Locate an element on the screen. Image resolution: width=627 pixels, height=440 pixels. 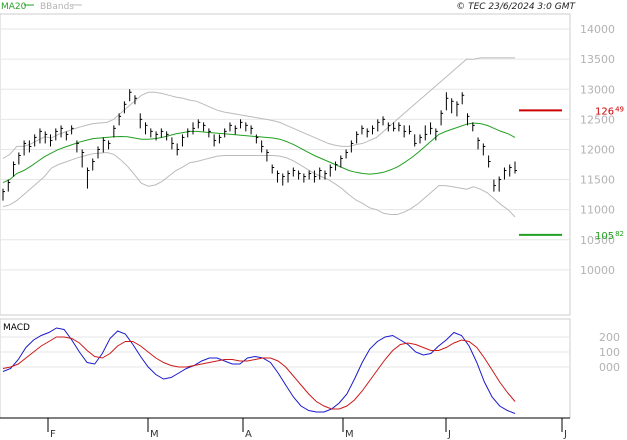
ma20-line is located at coordinates (259, 153).